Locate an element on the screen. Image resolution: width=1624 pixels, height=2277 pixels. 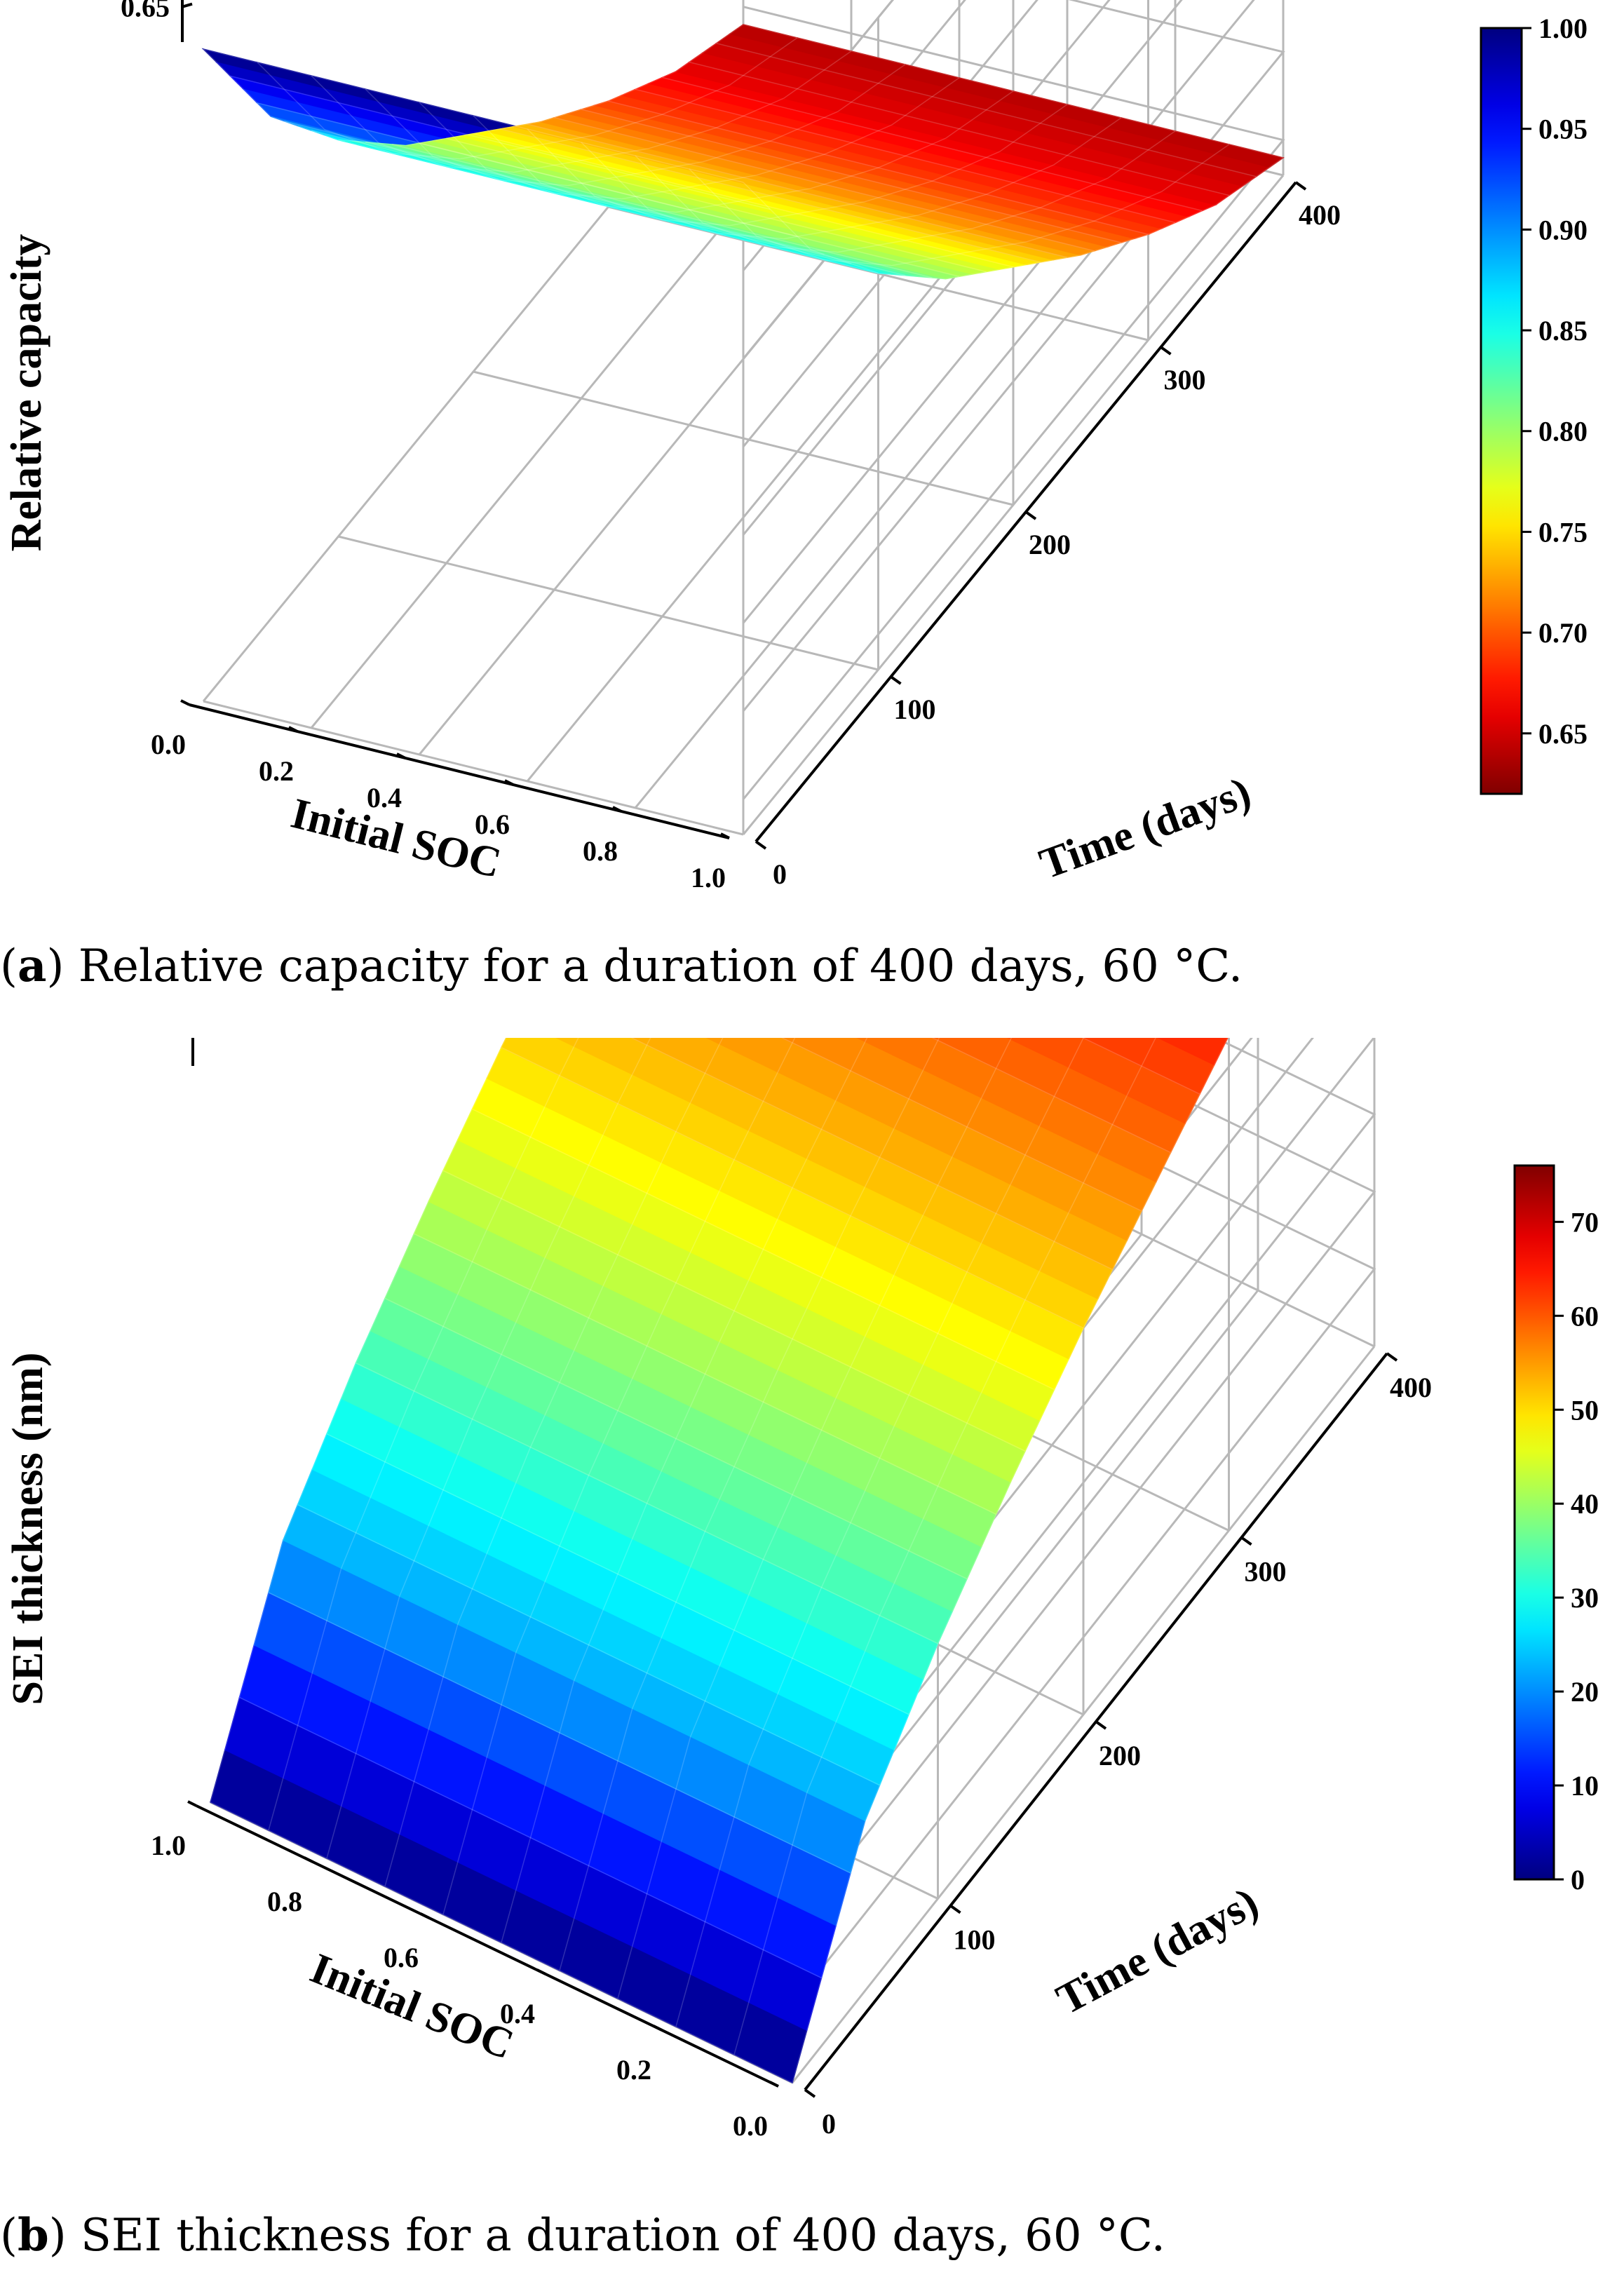
p0-x-tick-0: 0.0 is located at coordinates (168, 744).